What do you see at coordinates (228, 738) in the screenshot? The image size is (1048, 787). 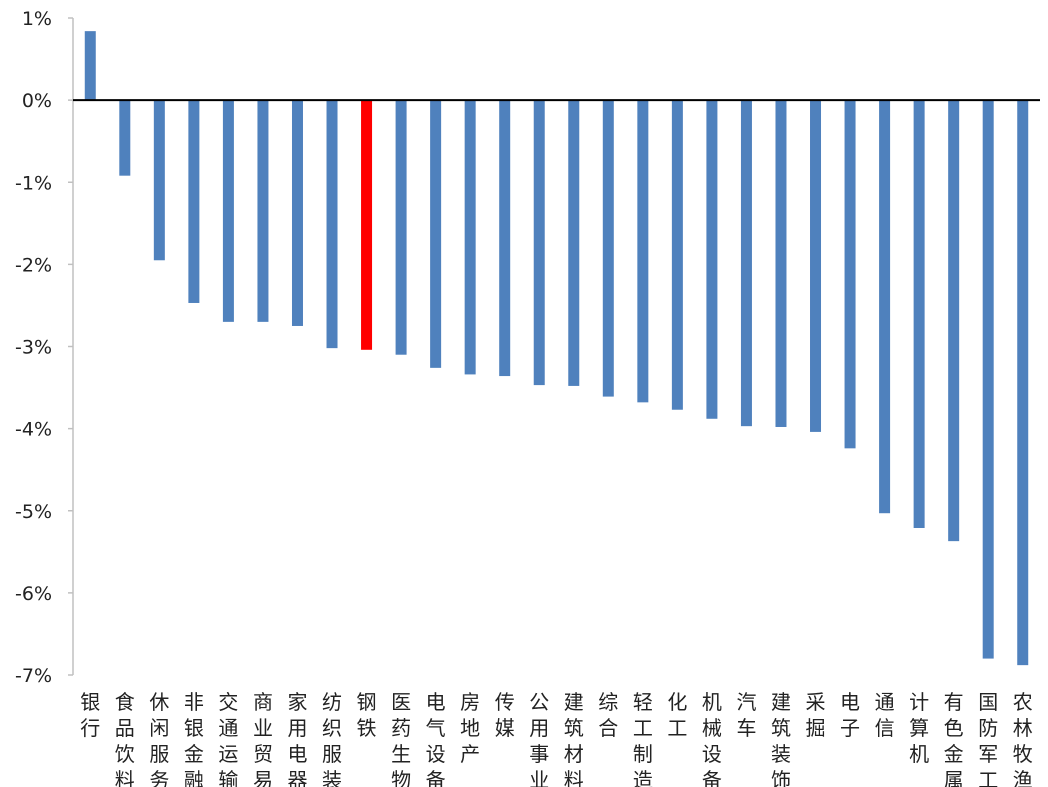 I see `category-label: 交通运输` at bounding box center [228, 738].